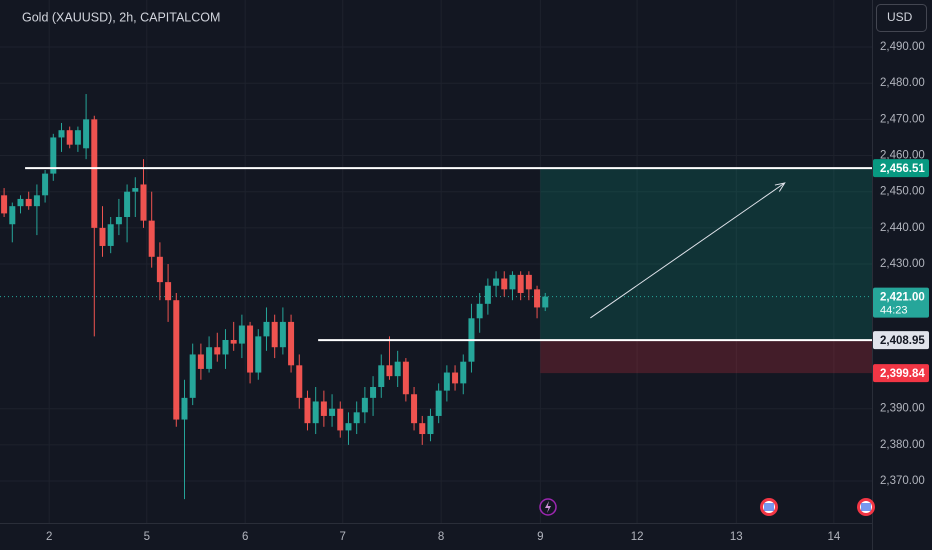 The image size is (932, 550). Describe the element at coordinates (441, 537) in the screenshot. I see `x-tick-label: 8` at that location.